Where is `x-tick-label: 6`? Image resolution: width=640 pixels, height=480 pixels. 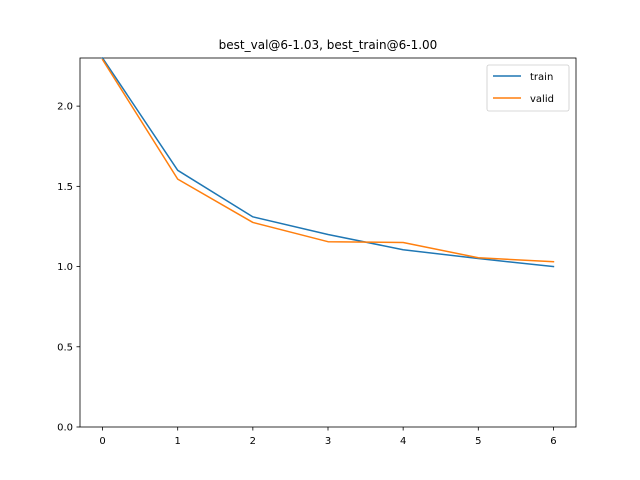 x-tick-label: 6 is located at coordinates (553, 441).